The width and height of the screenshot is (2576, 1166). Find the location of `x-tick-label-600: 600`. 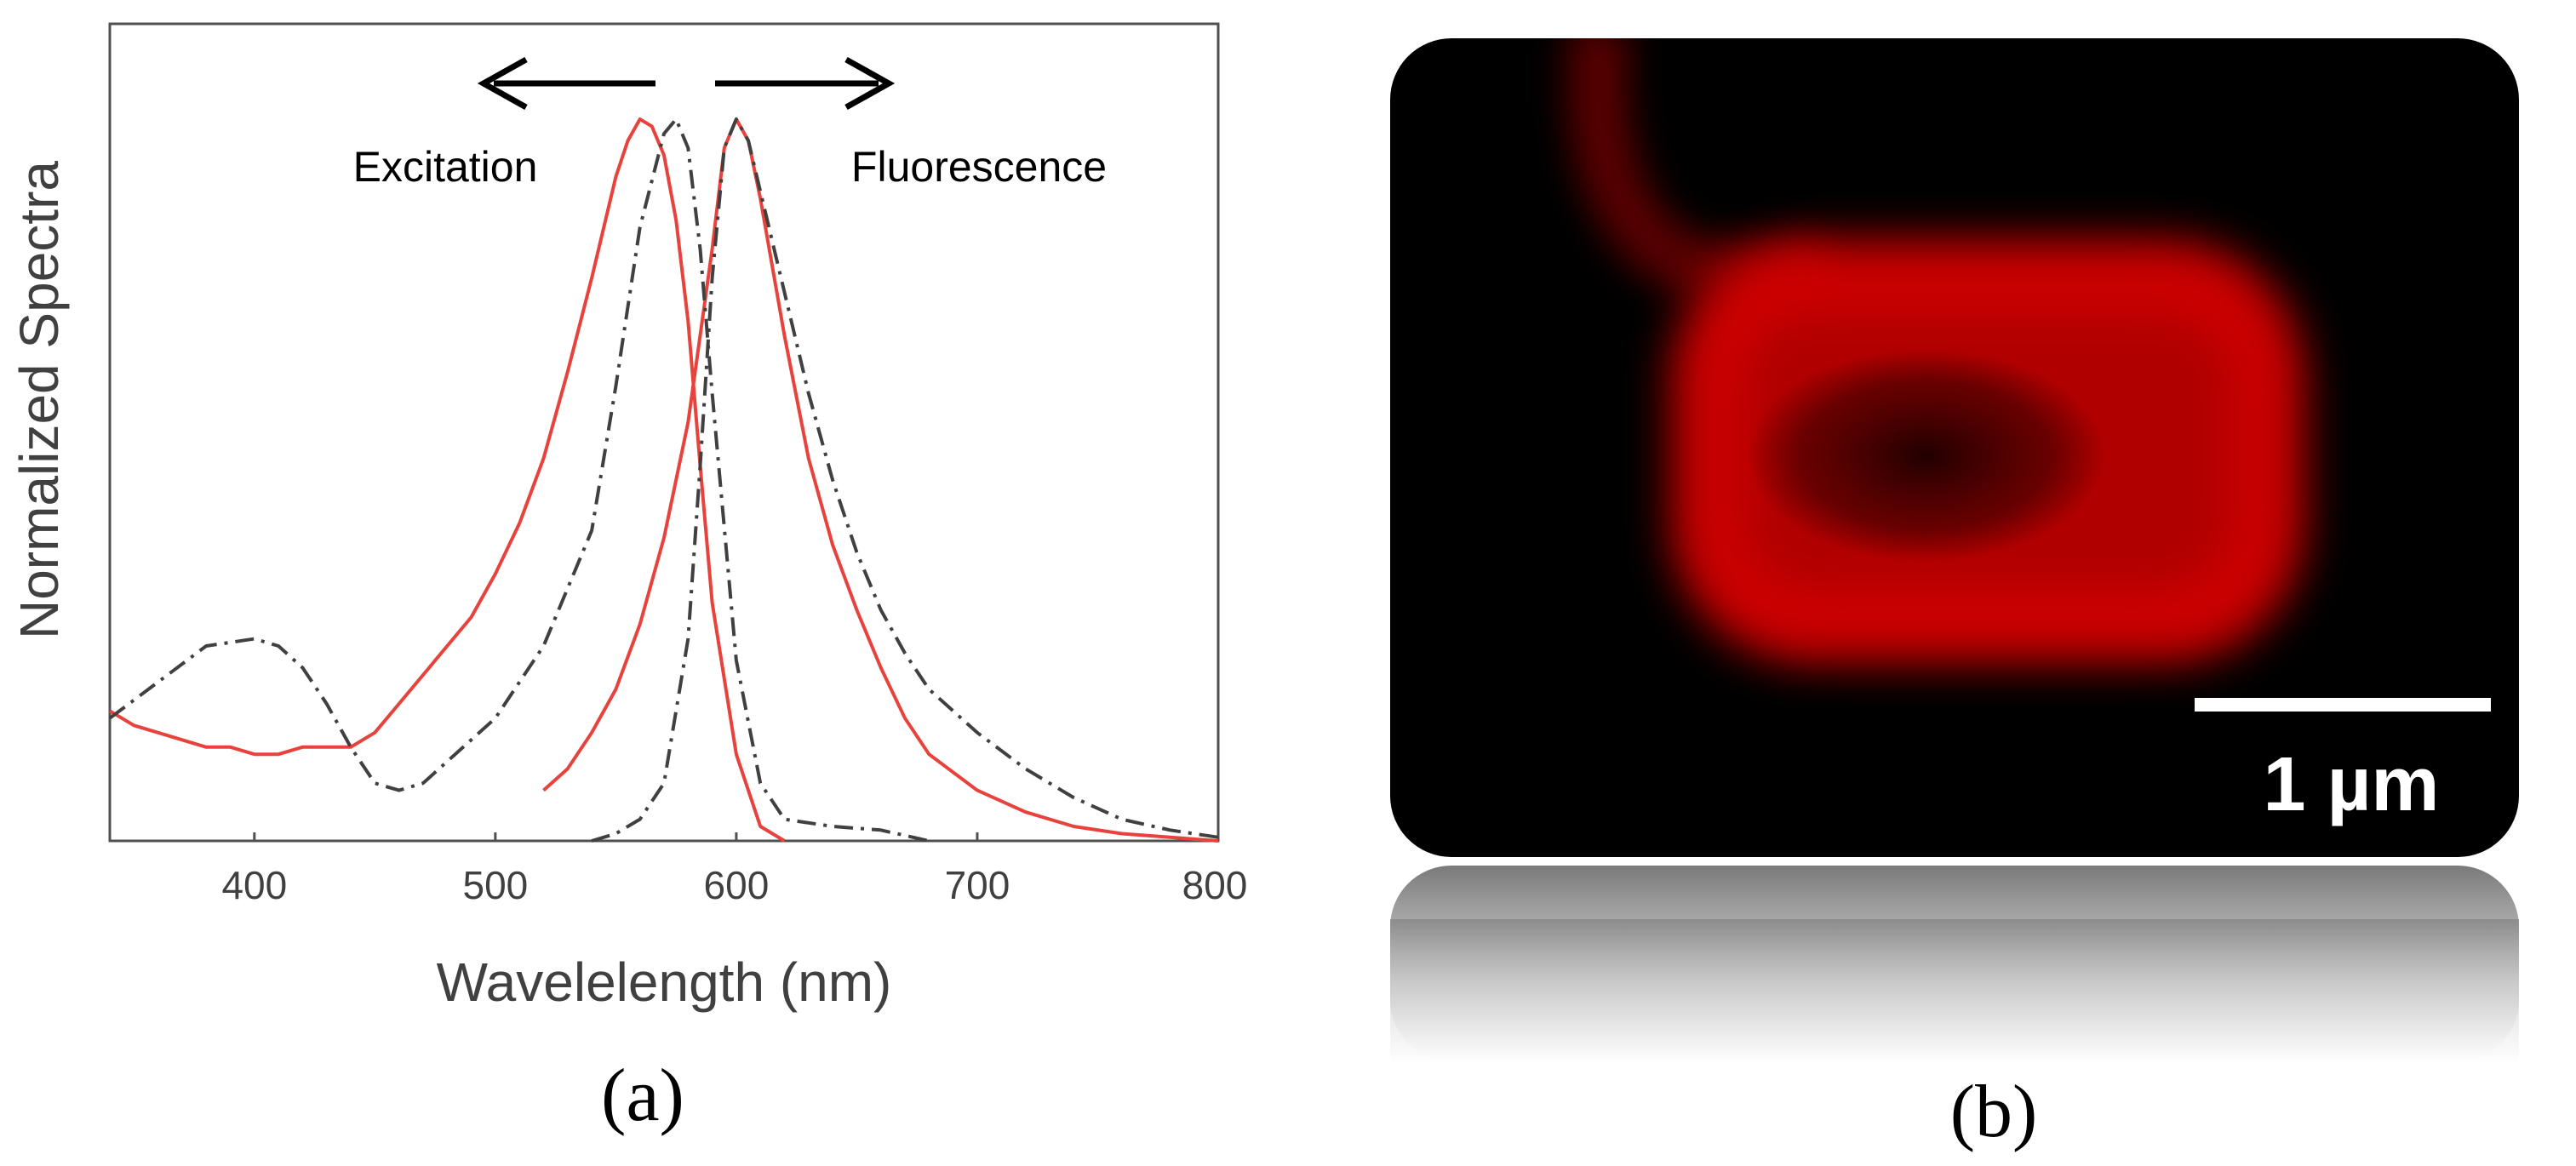

x-tick-label-600: 600 is located at coordinates (737, 885).